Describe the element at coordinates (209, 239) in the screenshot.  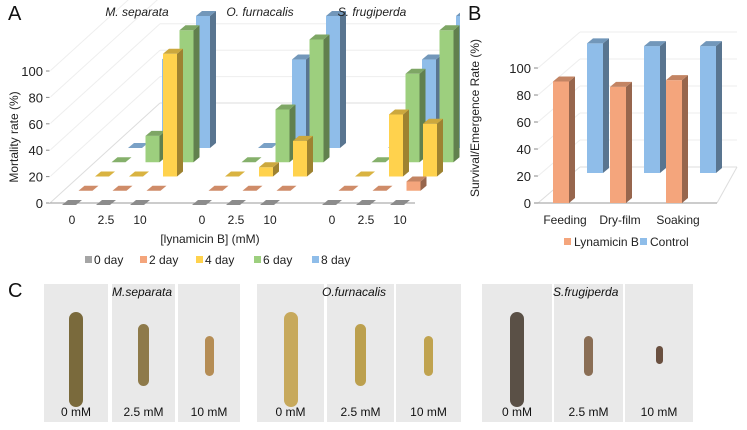
I see `x-axis-title: [lynamicin B] (mM)` at that location.